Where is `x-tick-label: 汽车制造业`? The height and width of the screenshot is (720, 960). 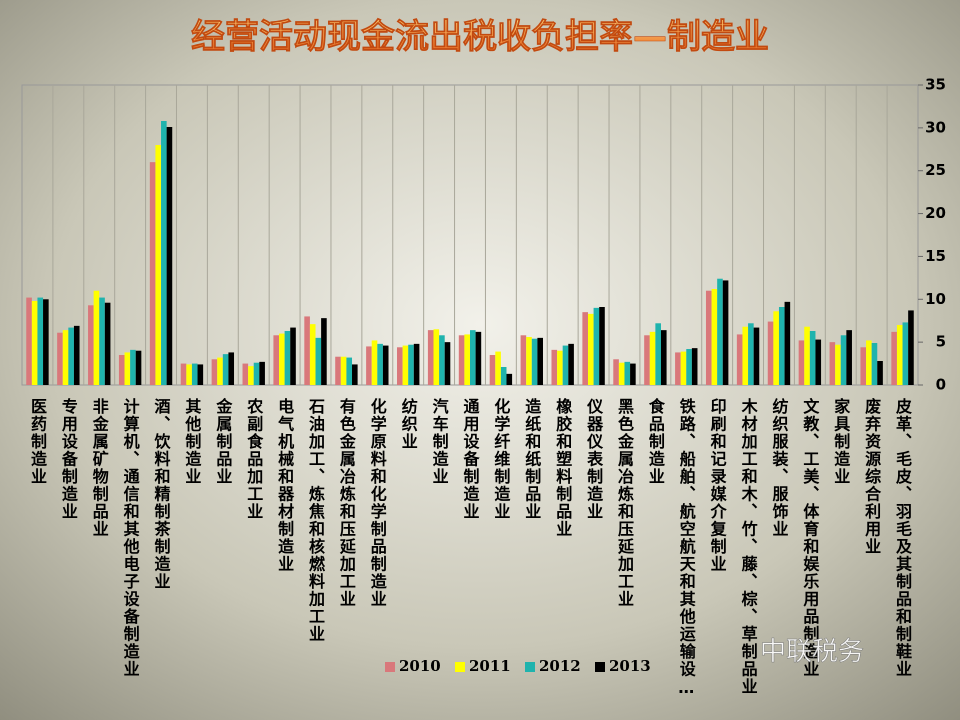
x-tick-label: 汽车制造业 is located at coordinates (439, 441).